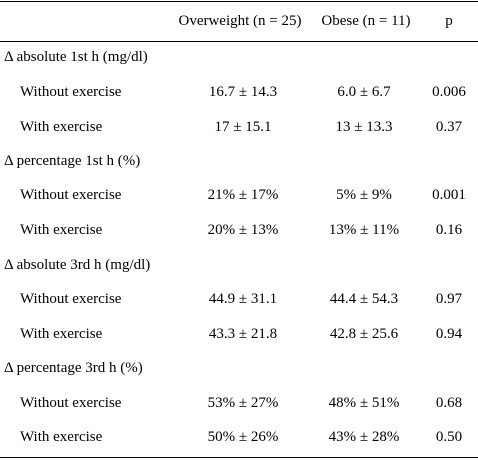 The image size is (478, 460). Describe the element at coordinates (243, 403) in the screenshot. I see `overweight-value: 53% ± 27%` at that location.